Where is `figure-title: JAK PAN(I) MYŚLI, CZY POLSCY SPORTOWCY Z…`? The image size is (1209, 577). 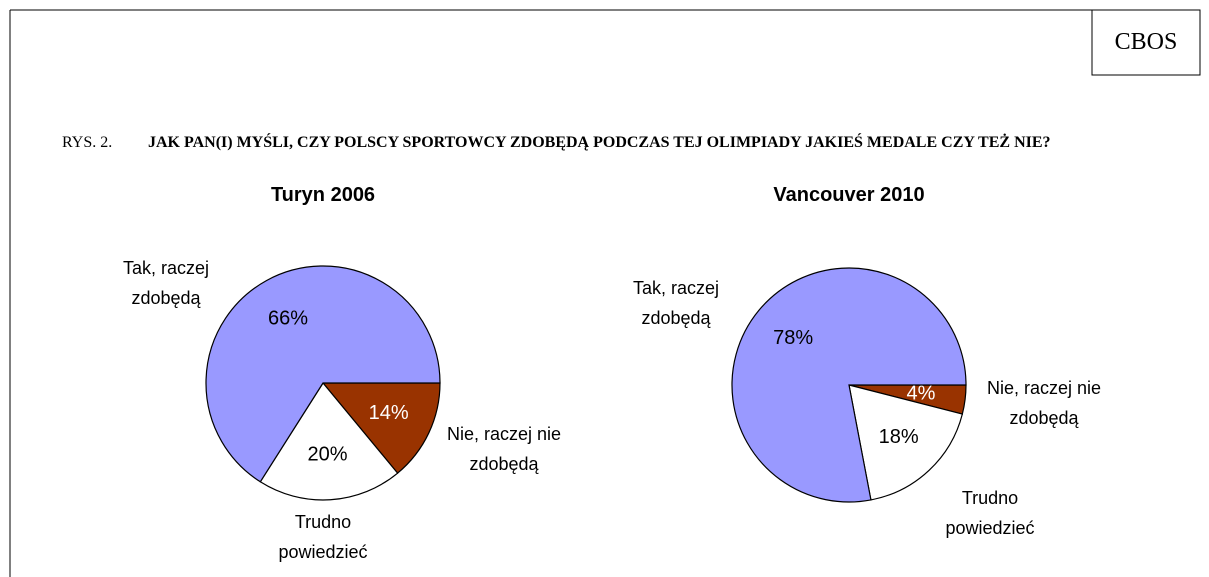
figure-title: JAK PAN(I) MYŚLI, CZY POLSCY SPORTOWCY Z… is located at coordinates (599, 142).